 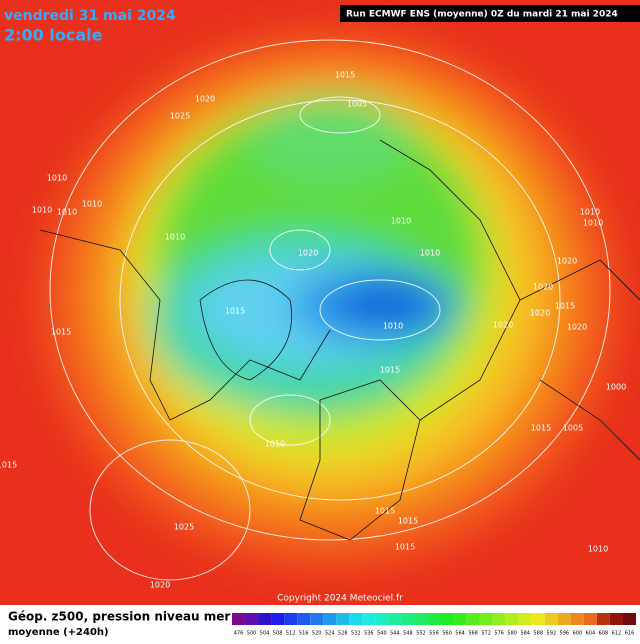 What do you see at coordinates (408, 634) in the screenshot?
I see `scale-label: 548` at bounding box center [408, 634].